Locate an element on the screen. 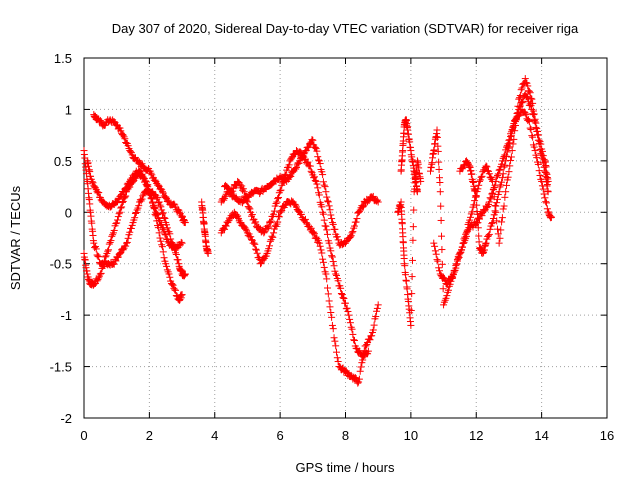 This screenshot has width=640, height=480. y-tick-label: -1.5 is located at coordinates (61, 367).